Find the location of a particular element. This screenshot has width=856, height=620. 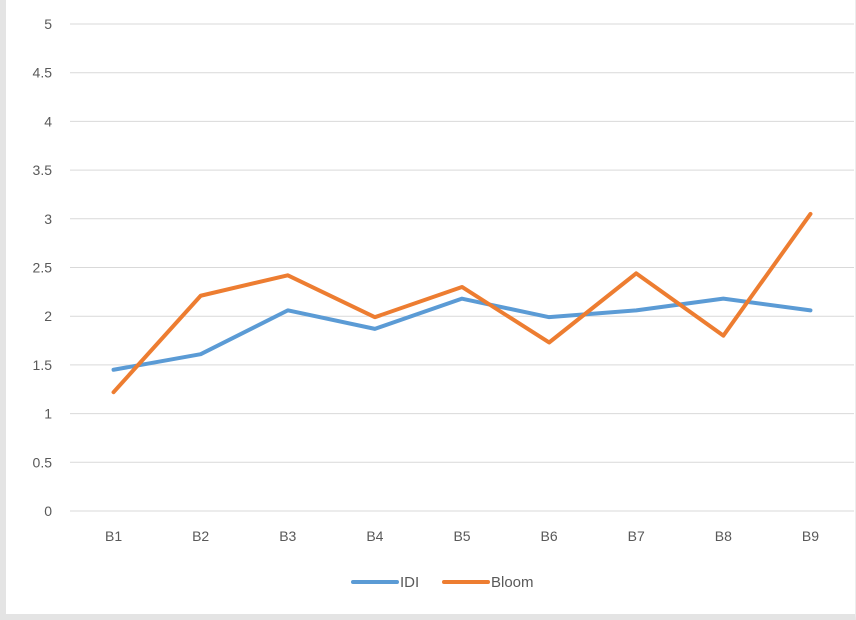

y-tick-label: 4 is located at coordinates (48, 121).